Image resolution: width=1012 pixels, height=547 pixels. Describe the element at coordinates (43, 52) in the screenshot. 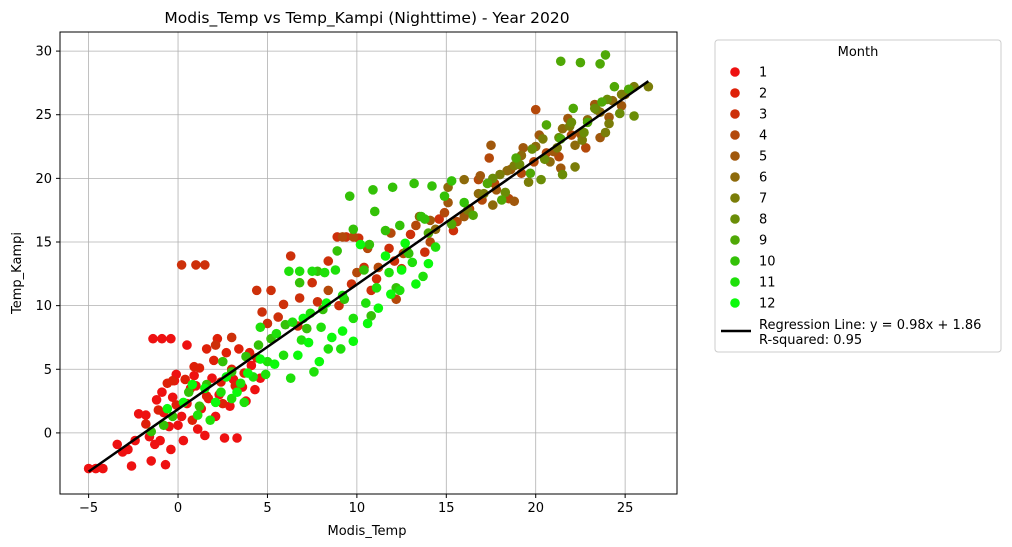

I see `y-tick-label: 30` at that location.